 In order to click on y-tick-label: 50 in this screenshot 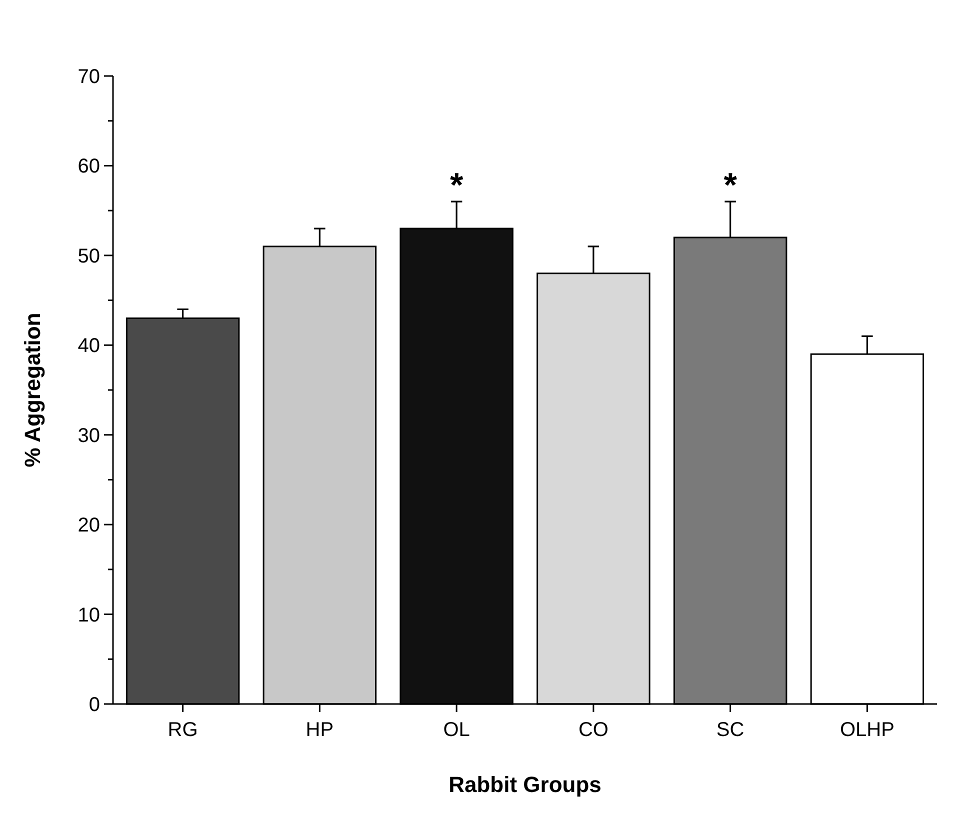, I will do `click(89, 256)`.